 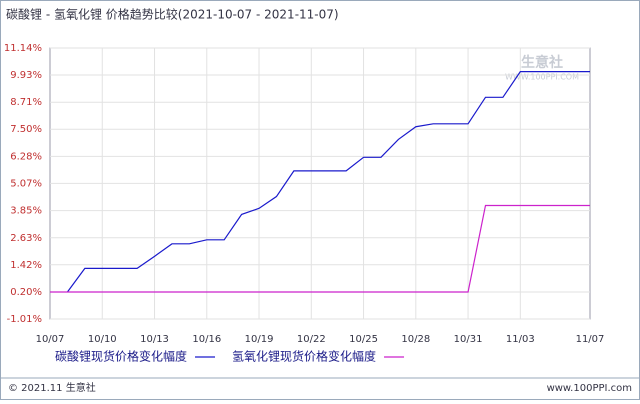 What do you see at coordinates (542, 77) in the screenshot?
I see `watermark-url: WWW.100PPI.COM` at bounding box center [542, 77].